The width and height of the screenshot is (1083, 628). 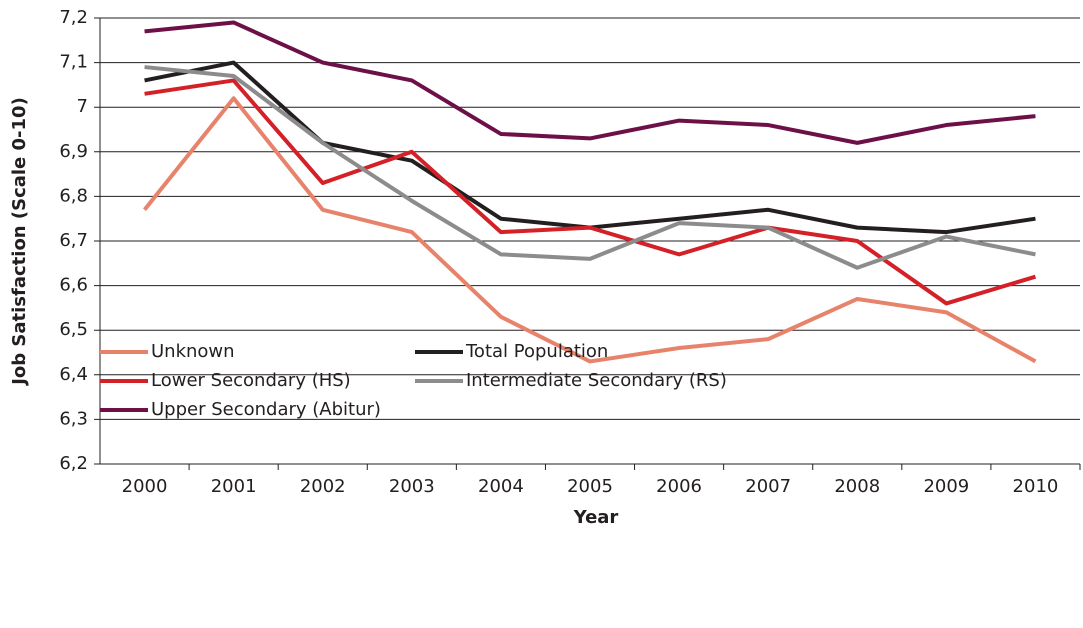 What do you see at coordinates (946, 486) in the screenshot?
I see `x-tick-label: 2009` at bounding box center [946, 486].